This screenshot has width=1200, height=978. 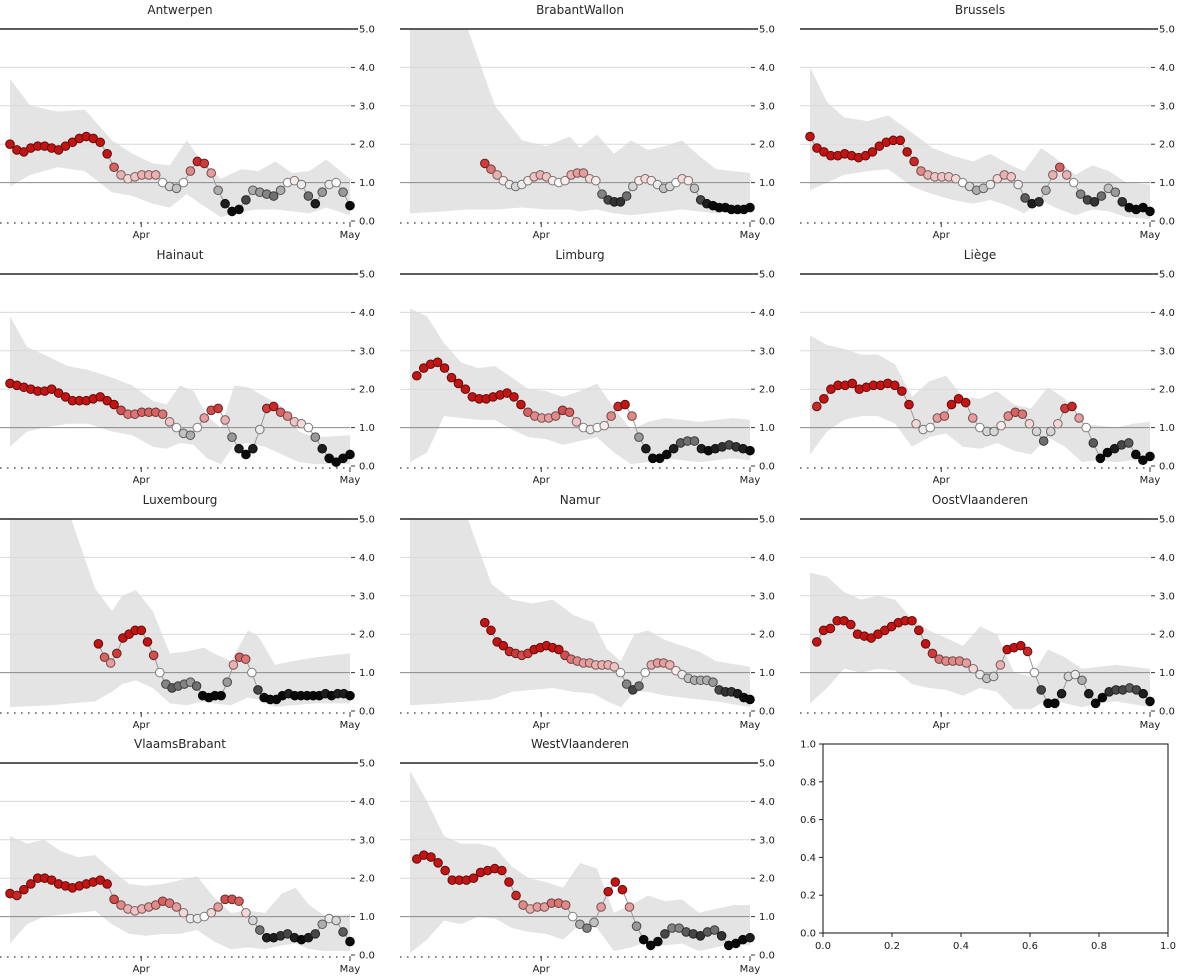 What do you see at coordinates (808, 896) in the screenshot?
I see `svg-text: 0.2` at bounding box center [808, 896].